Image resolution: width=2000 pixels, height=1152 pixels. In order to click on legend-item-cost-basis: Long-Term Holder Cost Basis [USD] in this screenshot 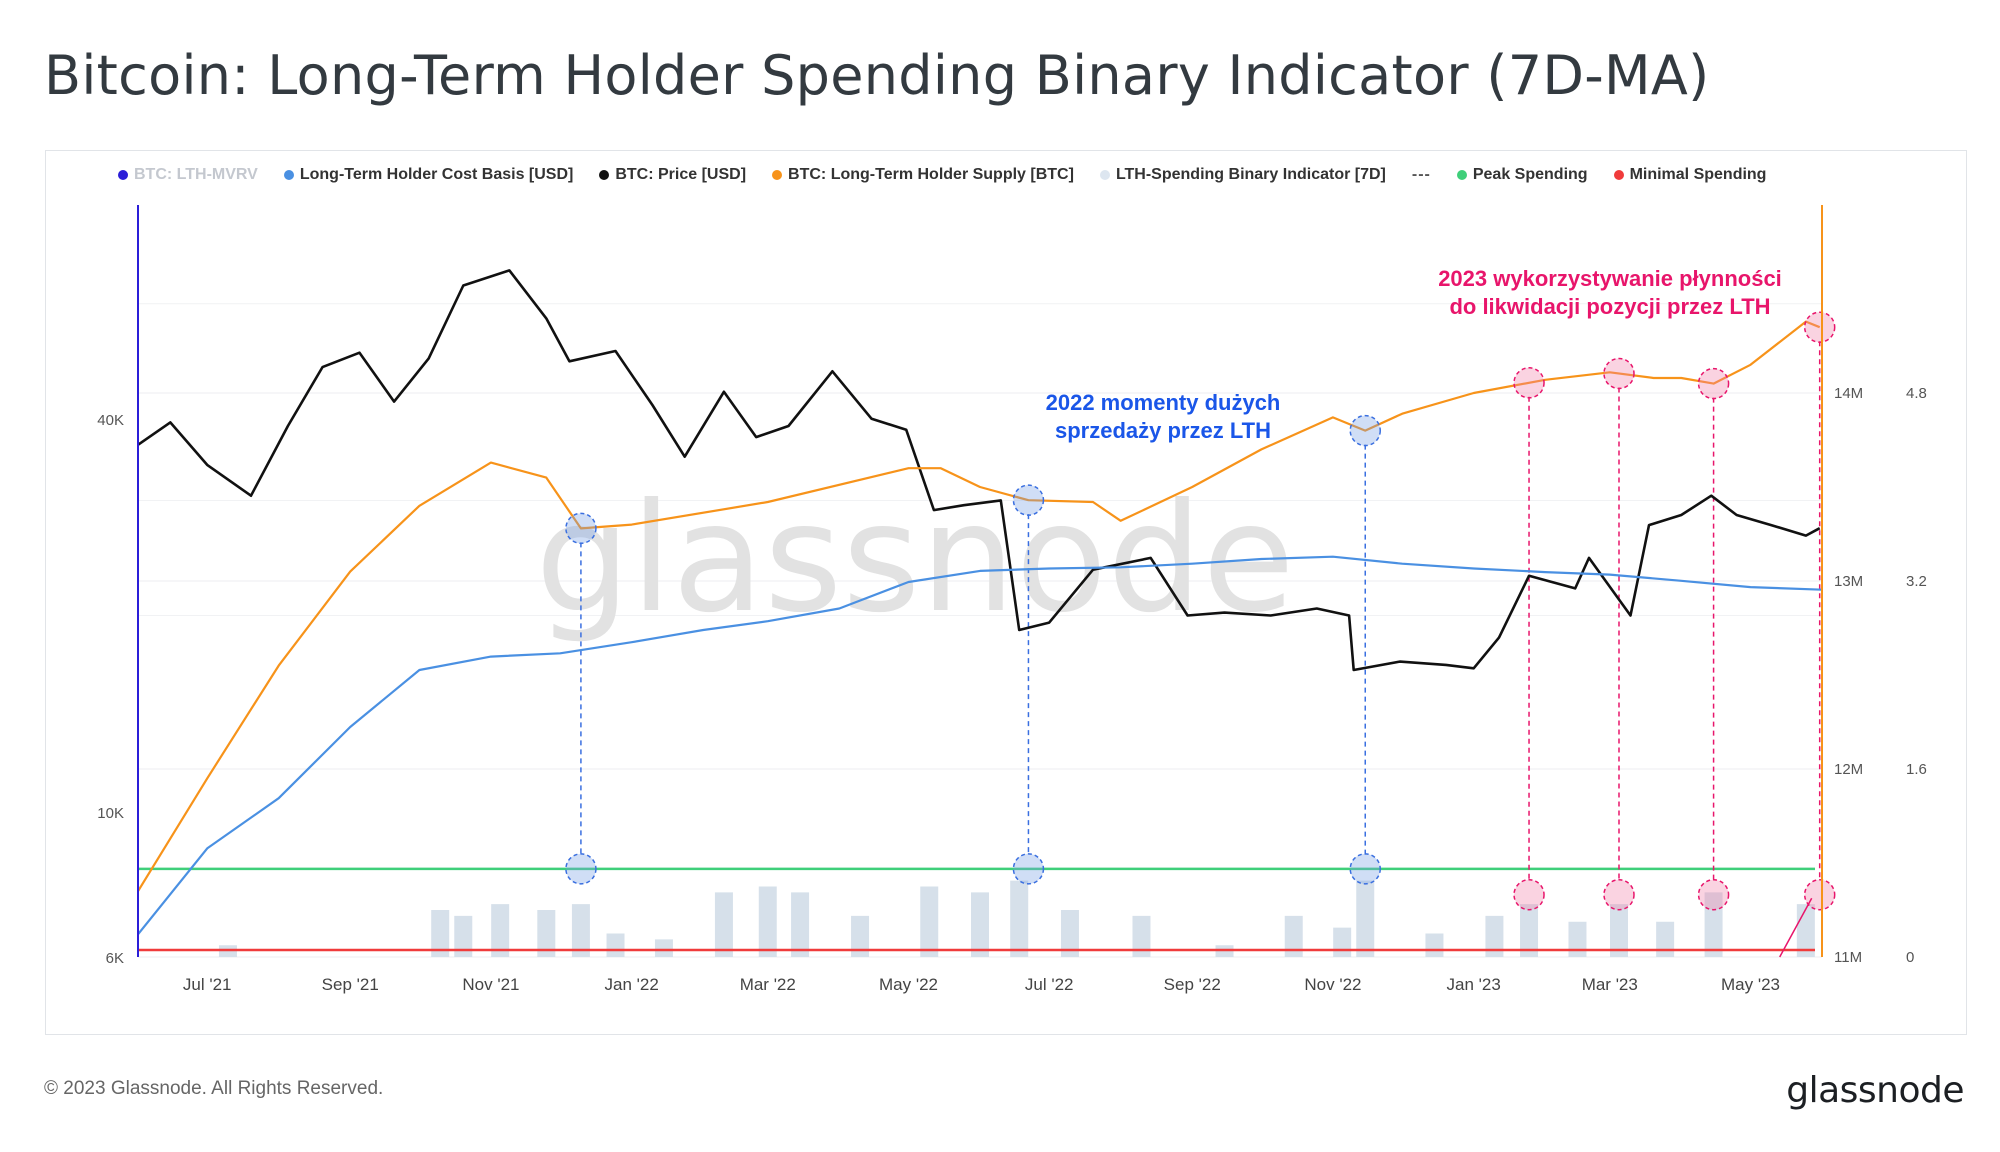, I will do `click(428, 175)`.